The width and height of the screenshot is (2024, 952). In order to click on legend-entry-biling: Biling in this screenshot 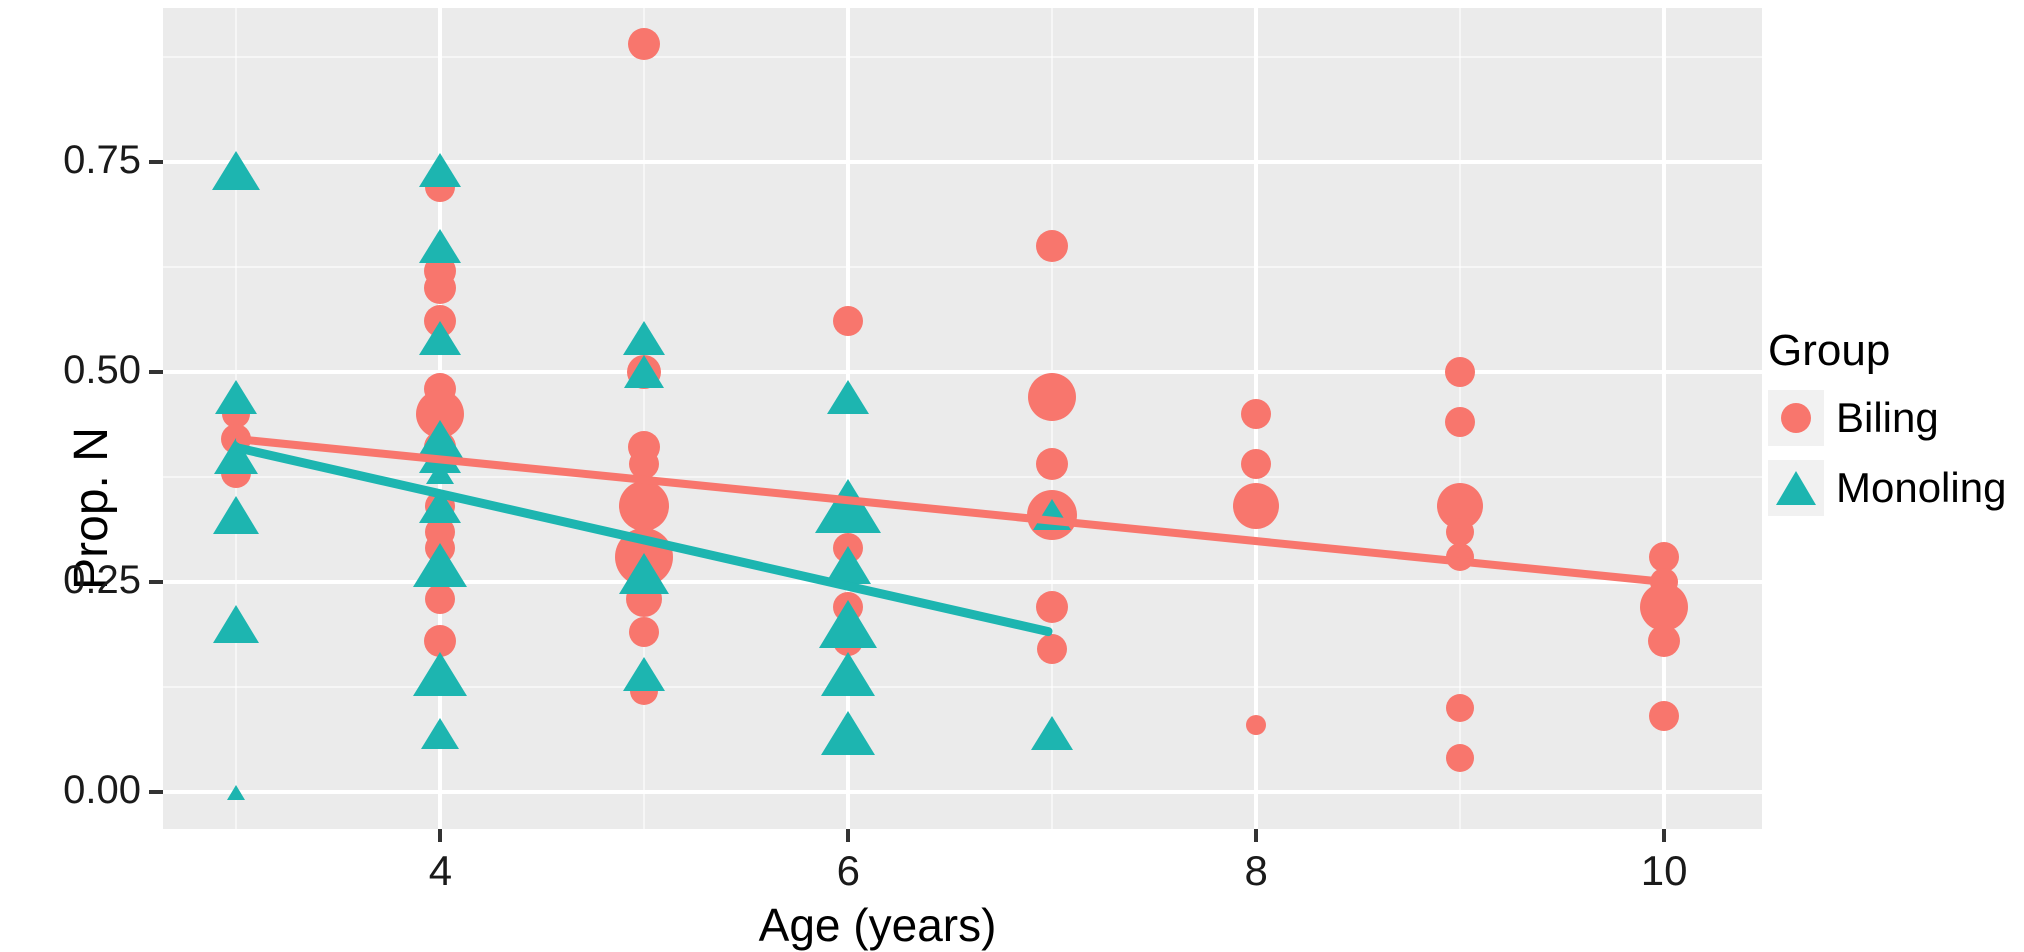, I will do `click(1887, 418)`.